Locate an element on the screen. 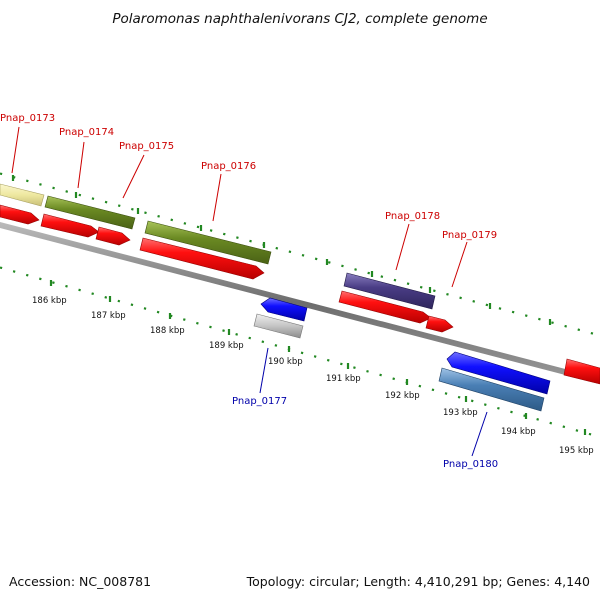  kbp-label: 190 kbp is located at coordinates (285, 362).